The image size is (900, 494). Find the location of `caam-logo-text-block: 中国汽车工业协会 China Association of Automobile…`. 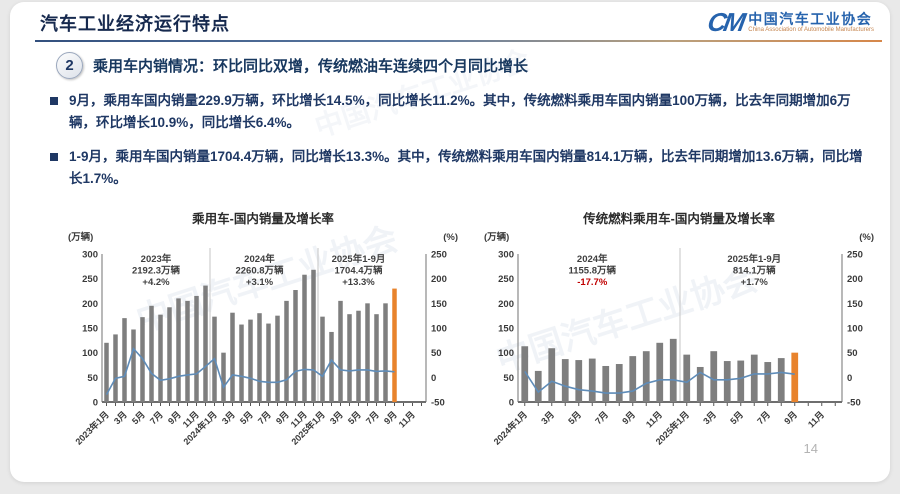

caam-logo-text-block: 中国汽车工业协会 China Association of Automobile… is located at coordinates (811, 22).